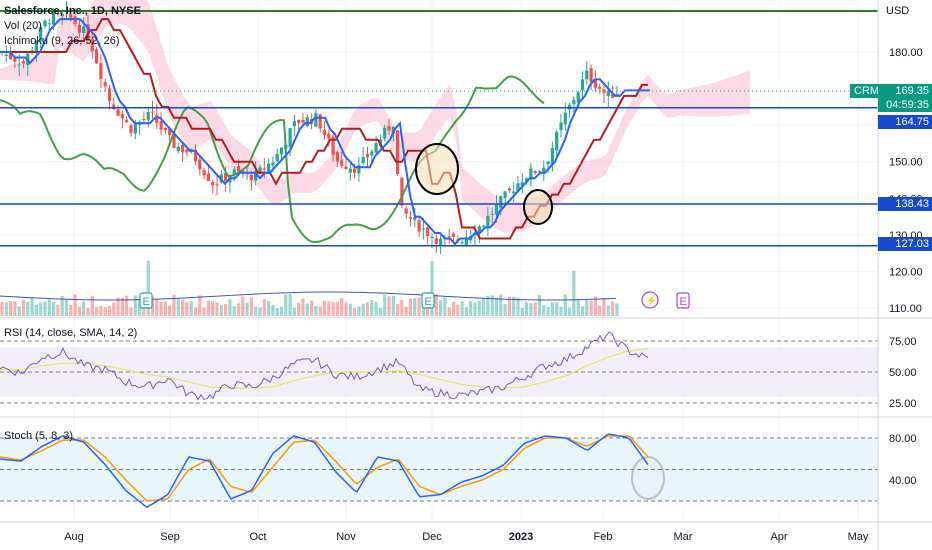 This screenshot has height=550, width=932. Describe the element at coordinates (903, 373) in the screenshot. I see `rsi-tick-label: 50.00` at that location.